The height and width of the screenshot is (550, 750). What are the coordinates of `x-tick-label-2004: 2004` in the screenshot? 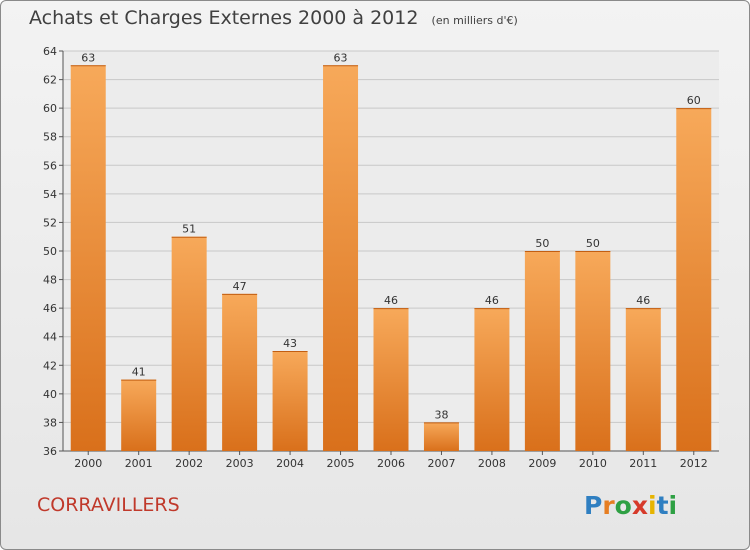 It's located at (290, 463).